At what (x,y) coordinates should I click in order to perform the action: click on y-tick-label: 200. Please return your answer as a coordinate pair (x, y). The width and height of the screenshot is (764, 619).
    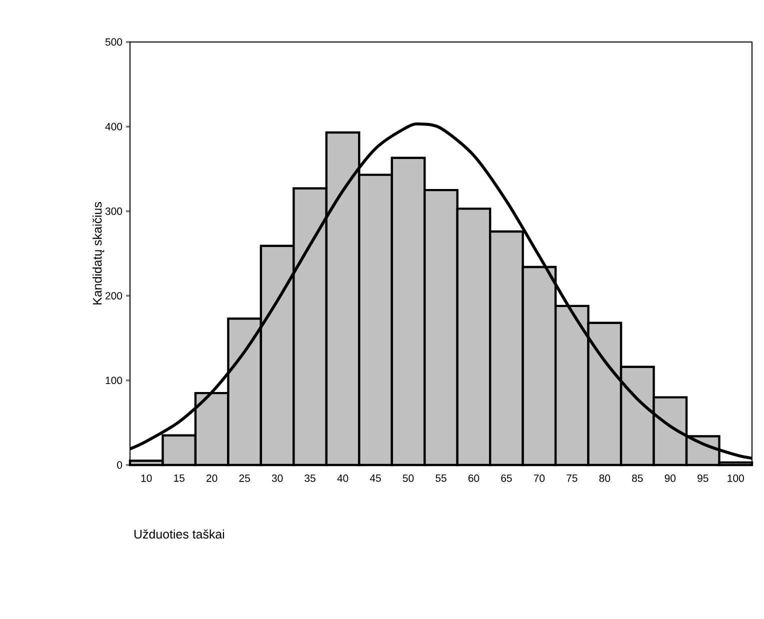
    Looking at the image, I should click on (114, 296).